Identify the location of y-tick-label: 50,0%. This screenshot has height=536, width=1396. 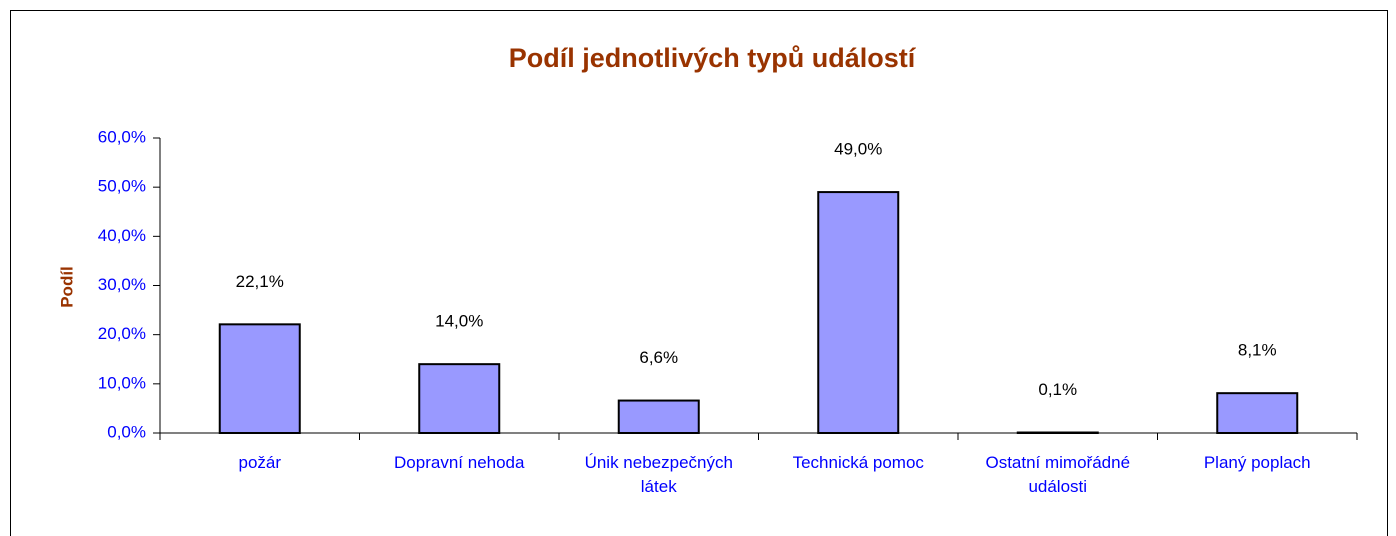
(122, 186).